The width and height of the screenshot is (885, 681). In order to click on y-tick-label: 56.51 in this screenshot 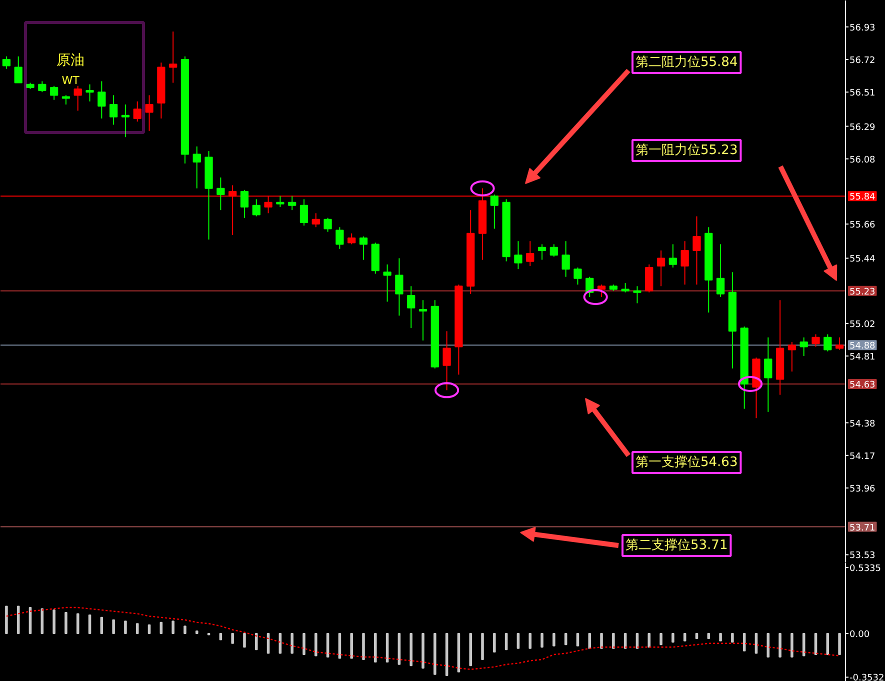, I will do `click(863, 93)`.